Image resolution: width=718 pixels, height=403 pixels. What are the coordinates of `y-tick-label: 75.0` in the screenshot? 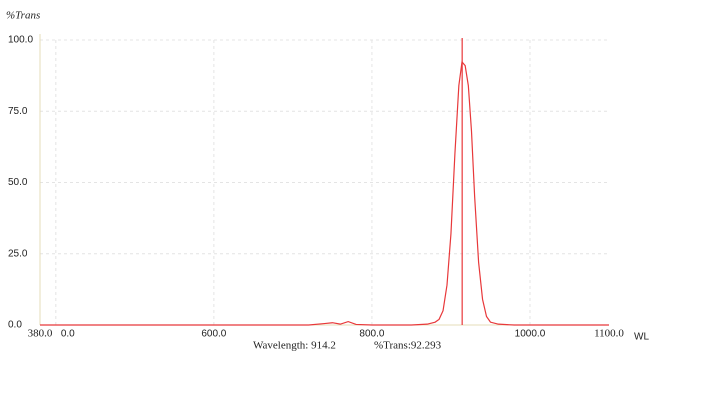 It's located at (18, 111).